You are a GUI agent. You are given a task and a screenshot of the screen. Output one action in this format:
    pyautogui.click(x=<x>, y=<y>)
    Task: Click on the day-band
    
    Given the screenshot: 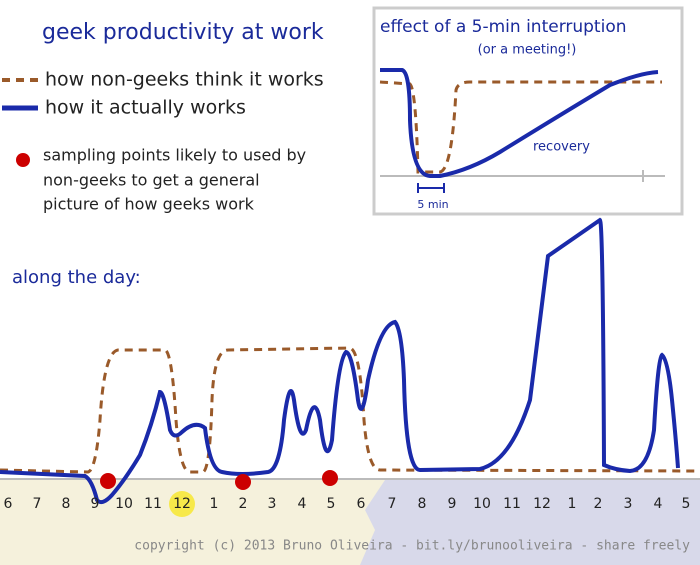 What is the action you would take?
    pyautogui.click(x=192, y=522)
    